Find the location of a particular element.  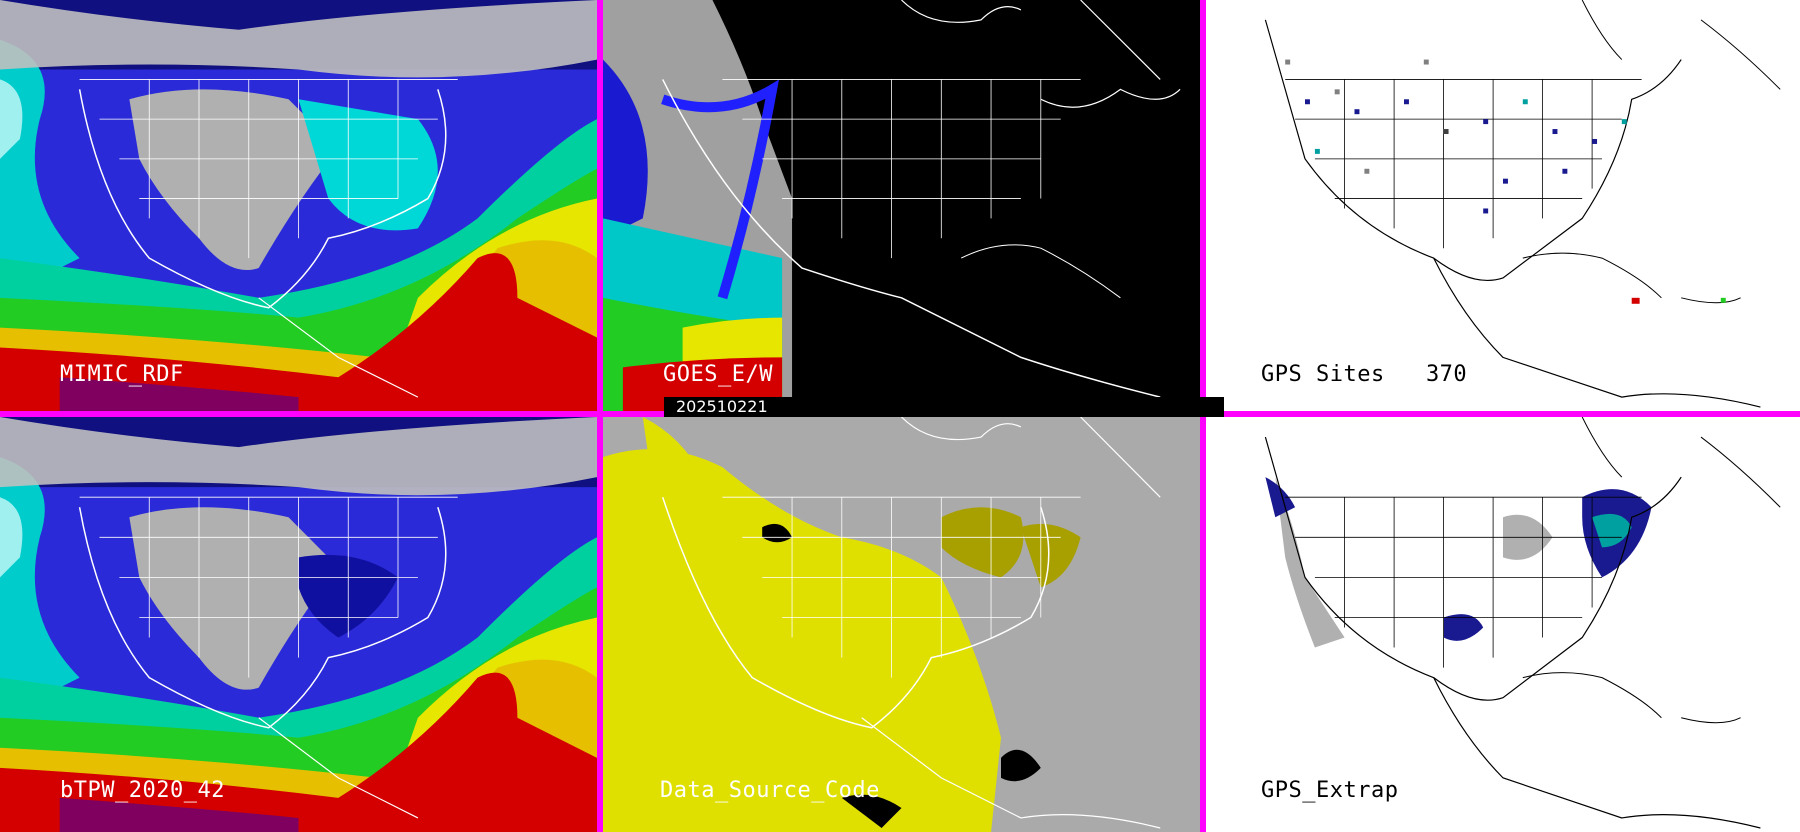

panel-label: Data_Source_Code is located at coordinates (770, 790).